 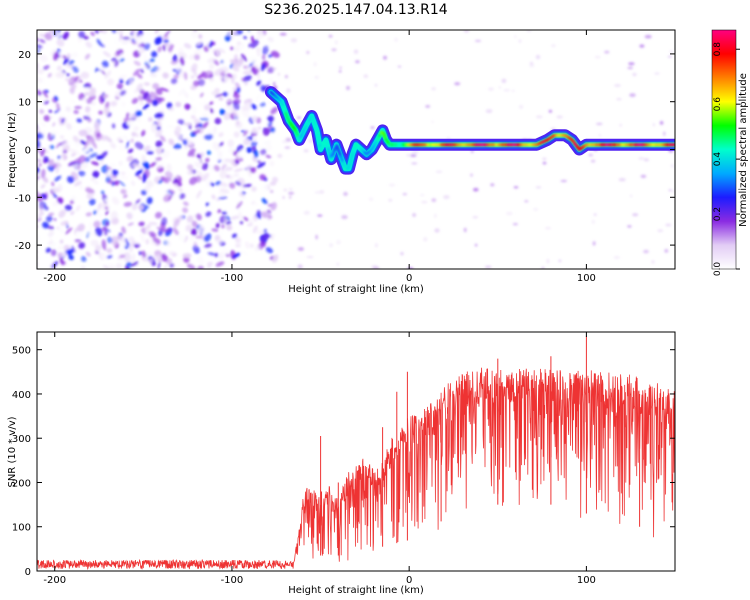 What do you see at coordinates (24, 103) in the screenshot?
I see `y-tick-label: 10` at bounding box center [24, 103].